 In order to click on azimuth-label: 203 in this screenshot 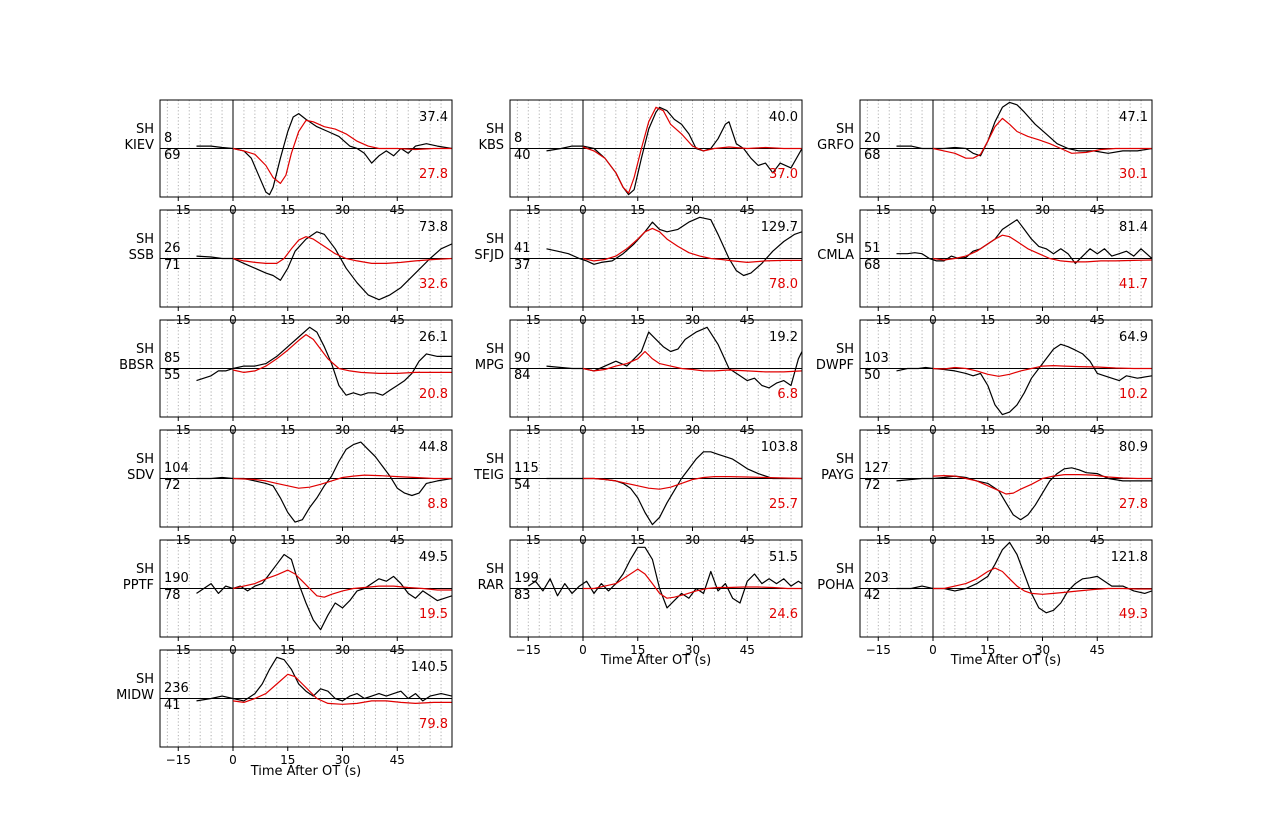, I will do `click(876, 578)`.